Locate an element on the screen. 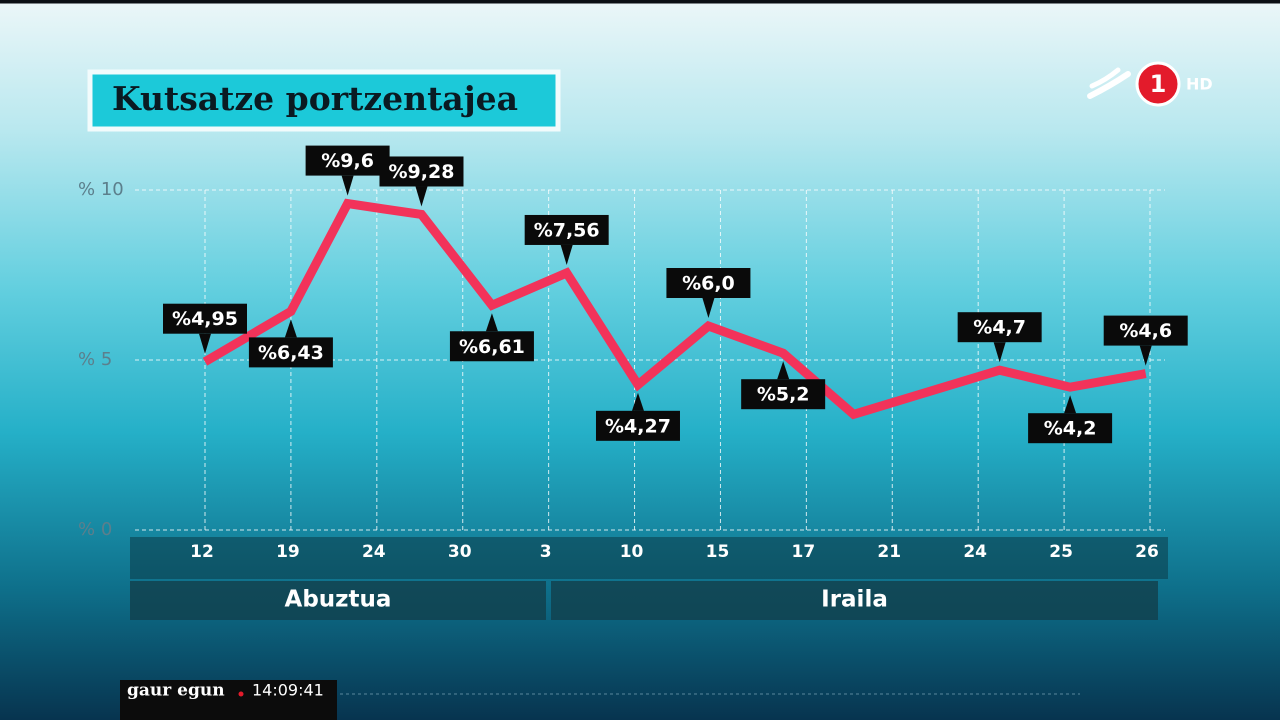 This screenshot has height=720, width=1280. value-label: %6,0 is located at coordinates (708, 284).